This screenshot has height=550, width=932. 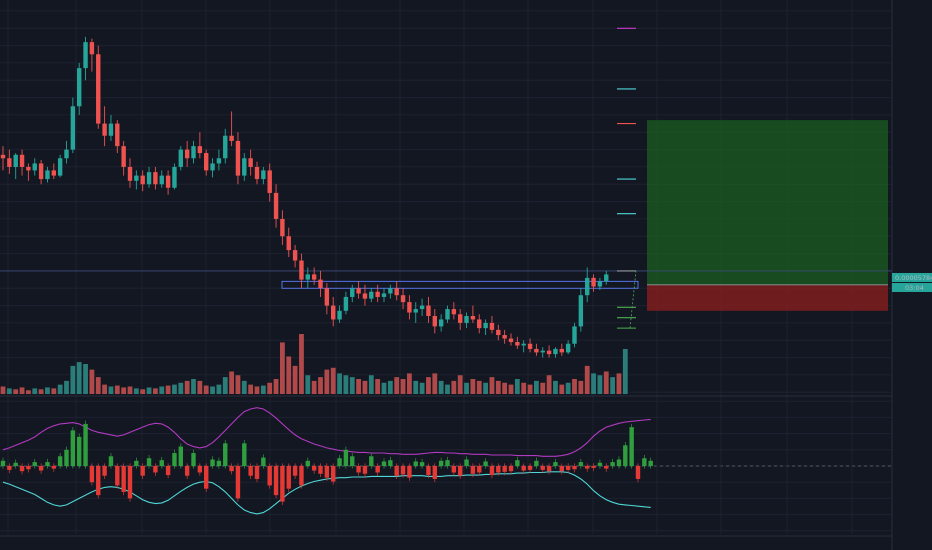 I want to click on current-price-marker: 0.00005784 03:04, so click(x=912, y=282).